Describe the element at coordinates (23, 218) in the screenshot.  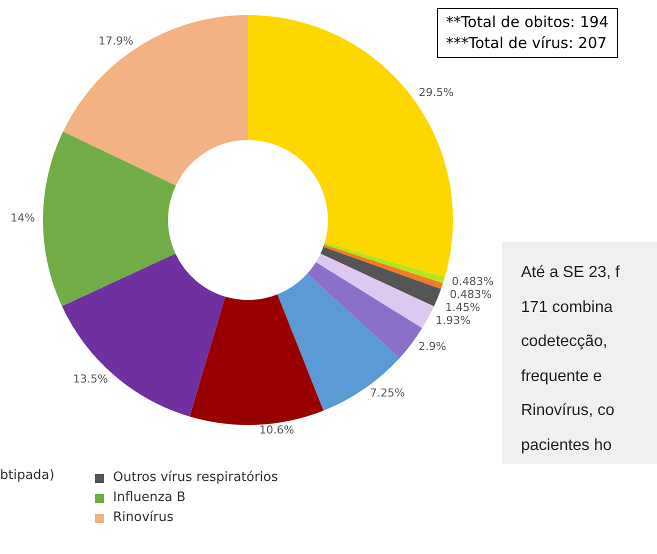
I see `data-label: 14%` at that location.